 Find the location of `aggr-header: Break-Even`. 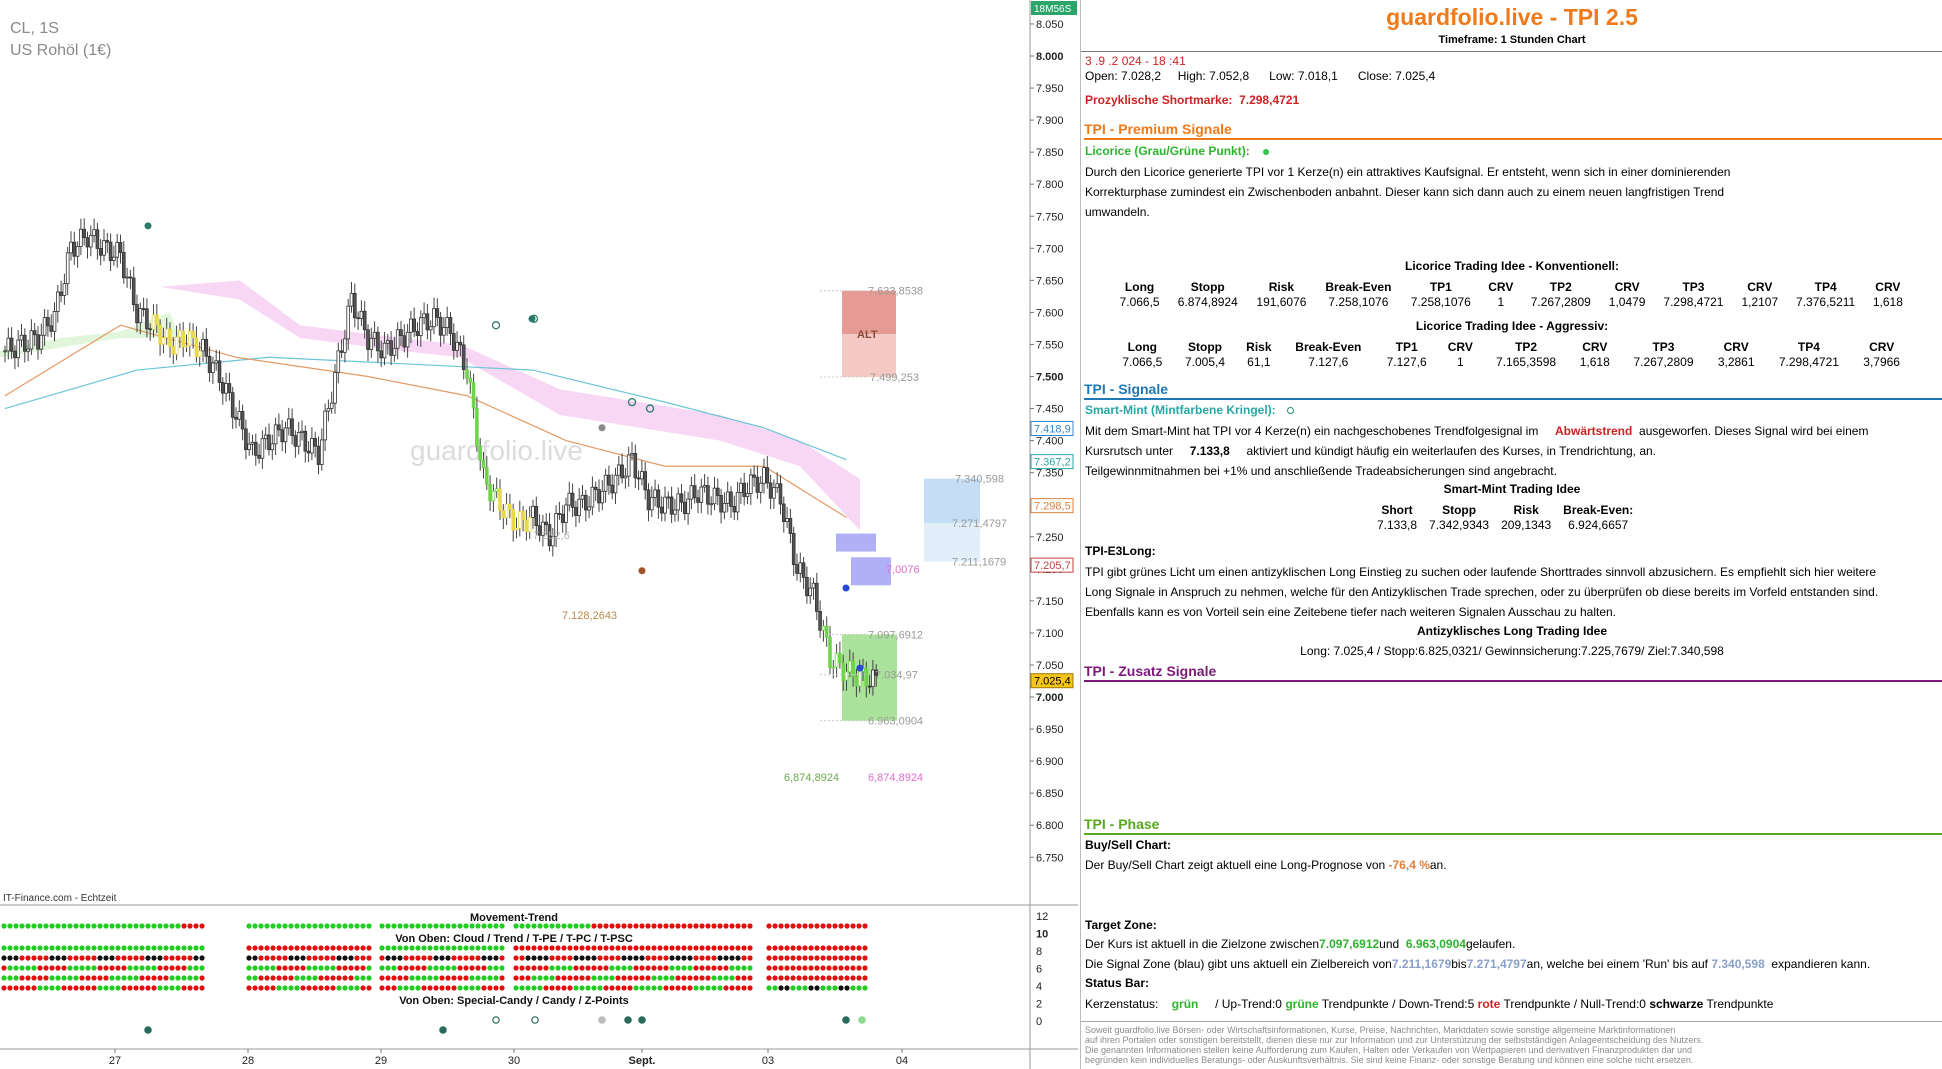

aggr-header: Break-Even is located at coordinates (1328, 346).